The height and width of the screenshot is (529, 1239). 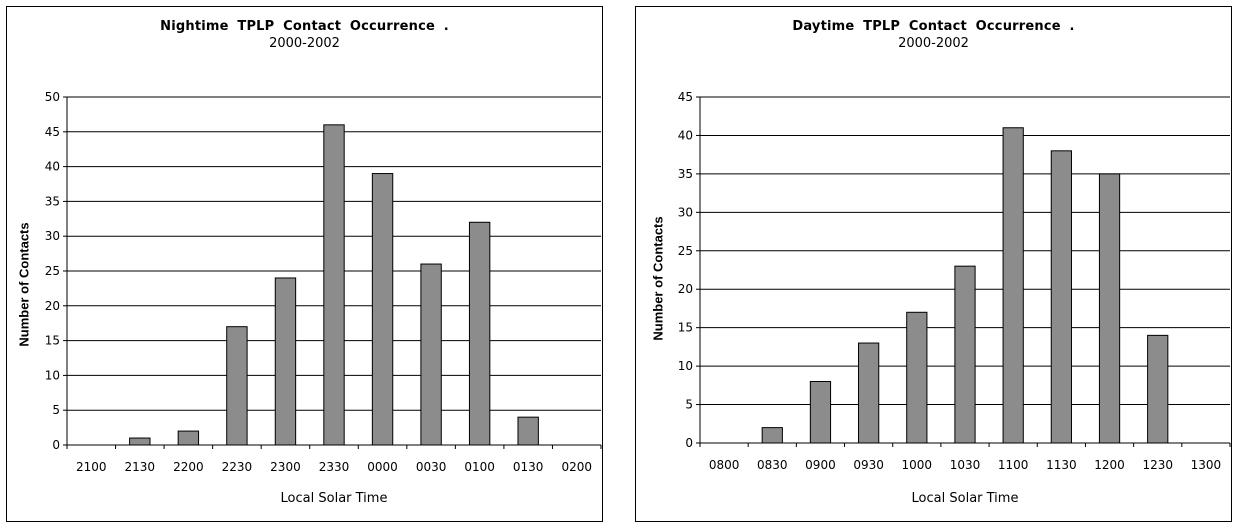 I want to click on x-tick-label: 0930, so click(x=868, y=465).